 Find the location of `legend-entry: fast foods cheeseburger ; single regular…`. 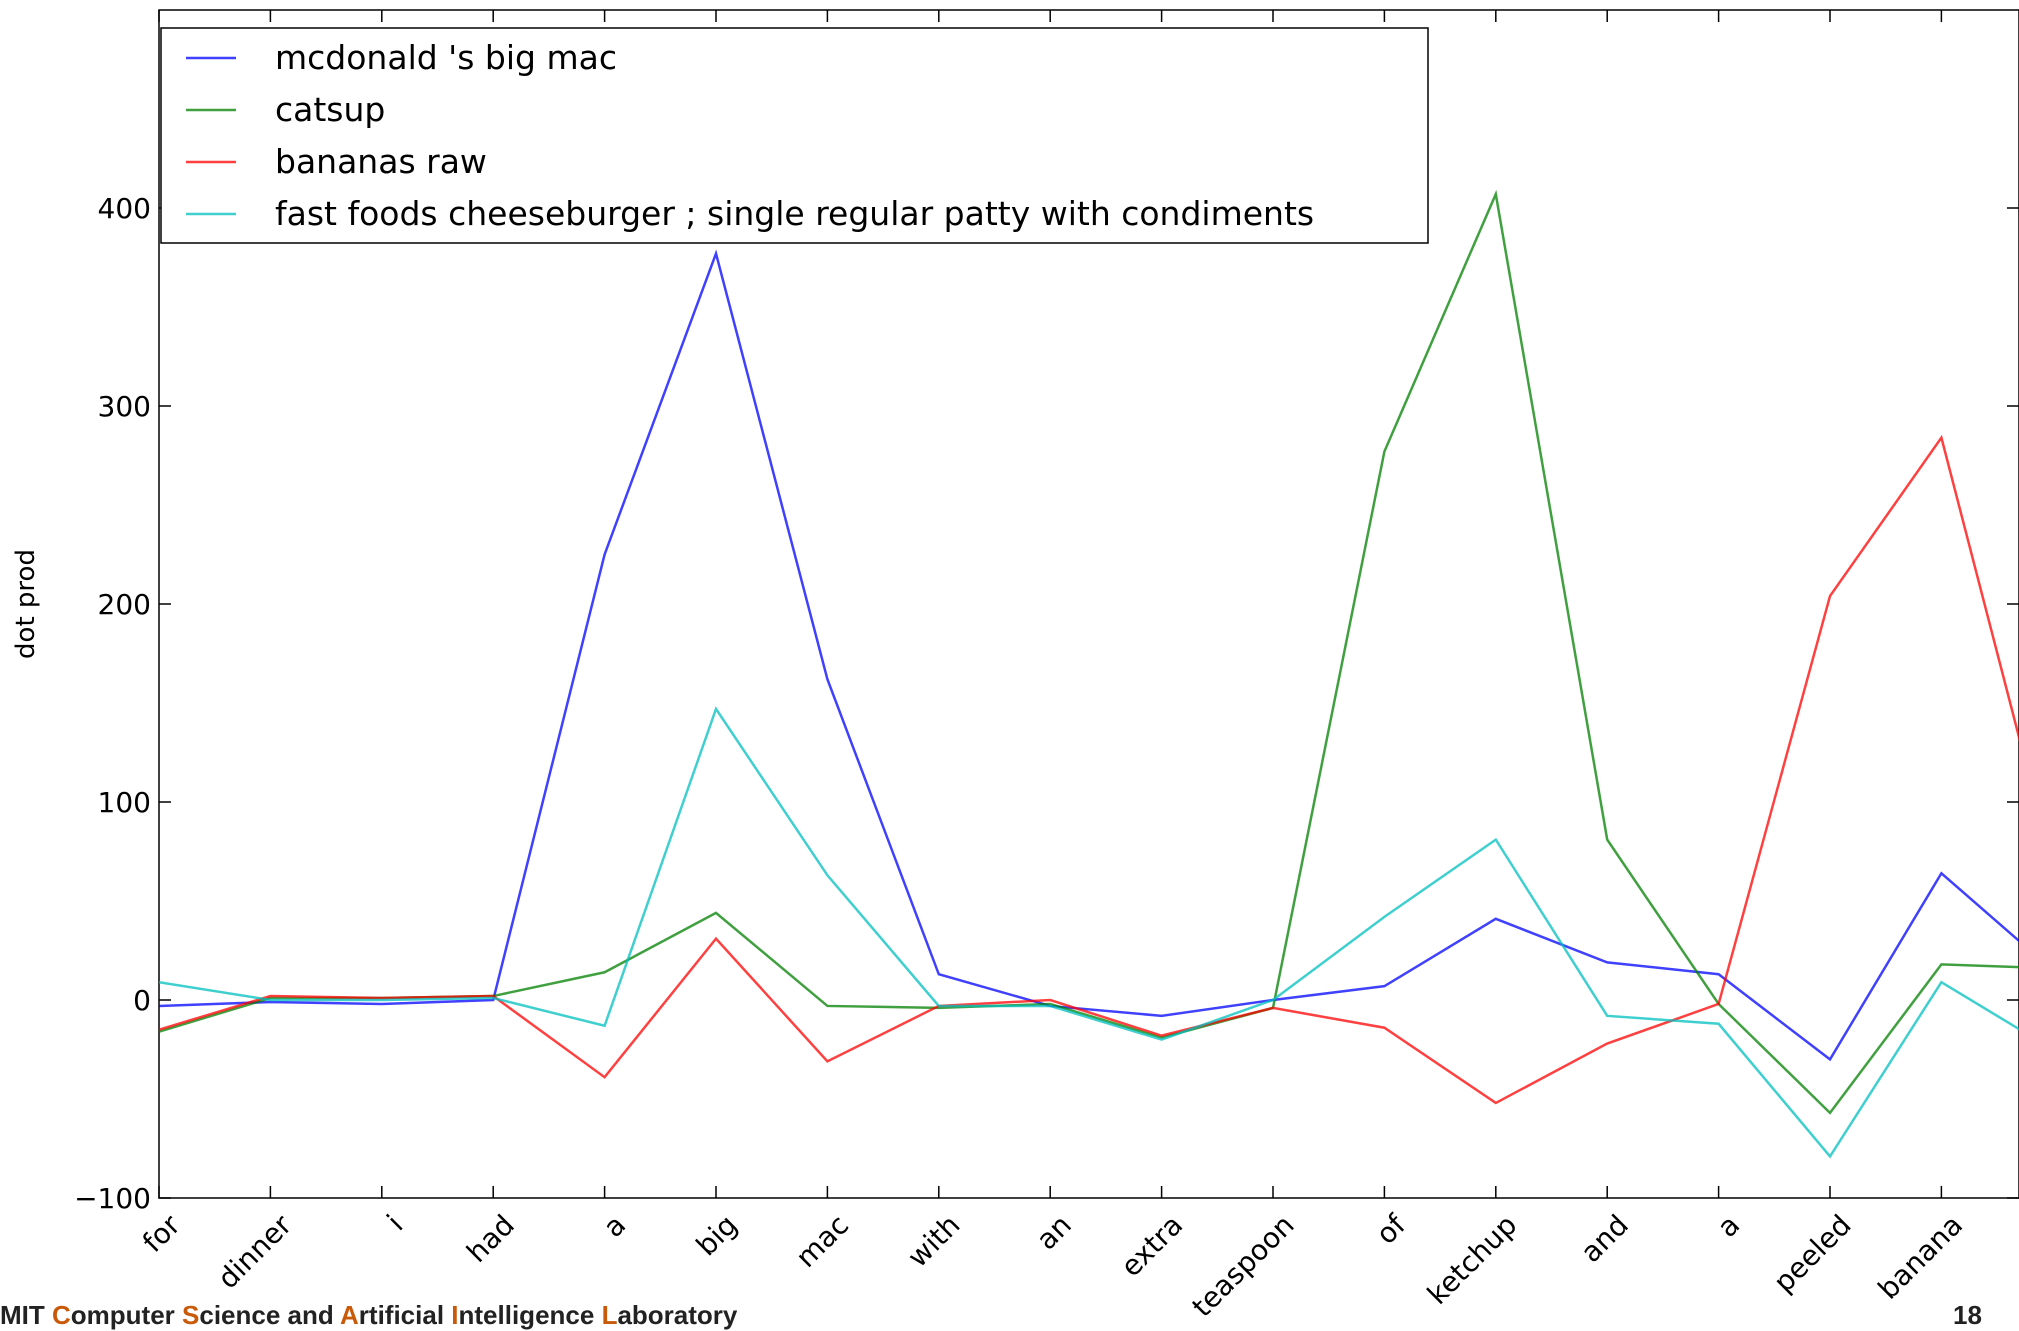

legend-entry: fast foods cheeseburger ; single regular… is located at coordinates (794, 213).